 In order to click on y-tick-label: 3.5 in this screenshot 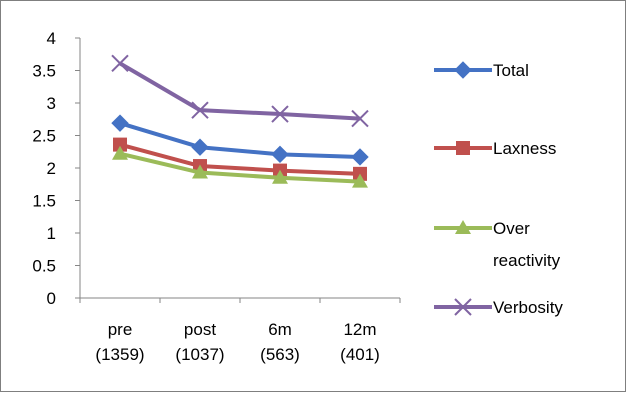, I will do `click(44, 71)`.